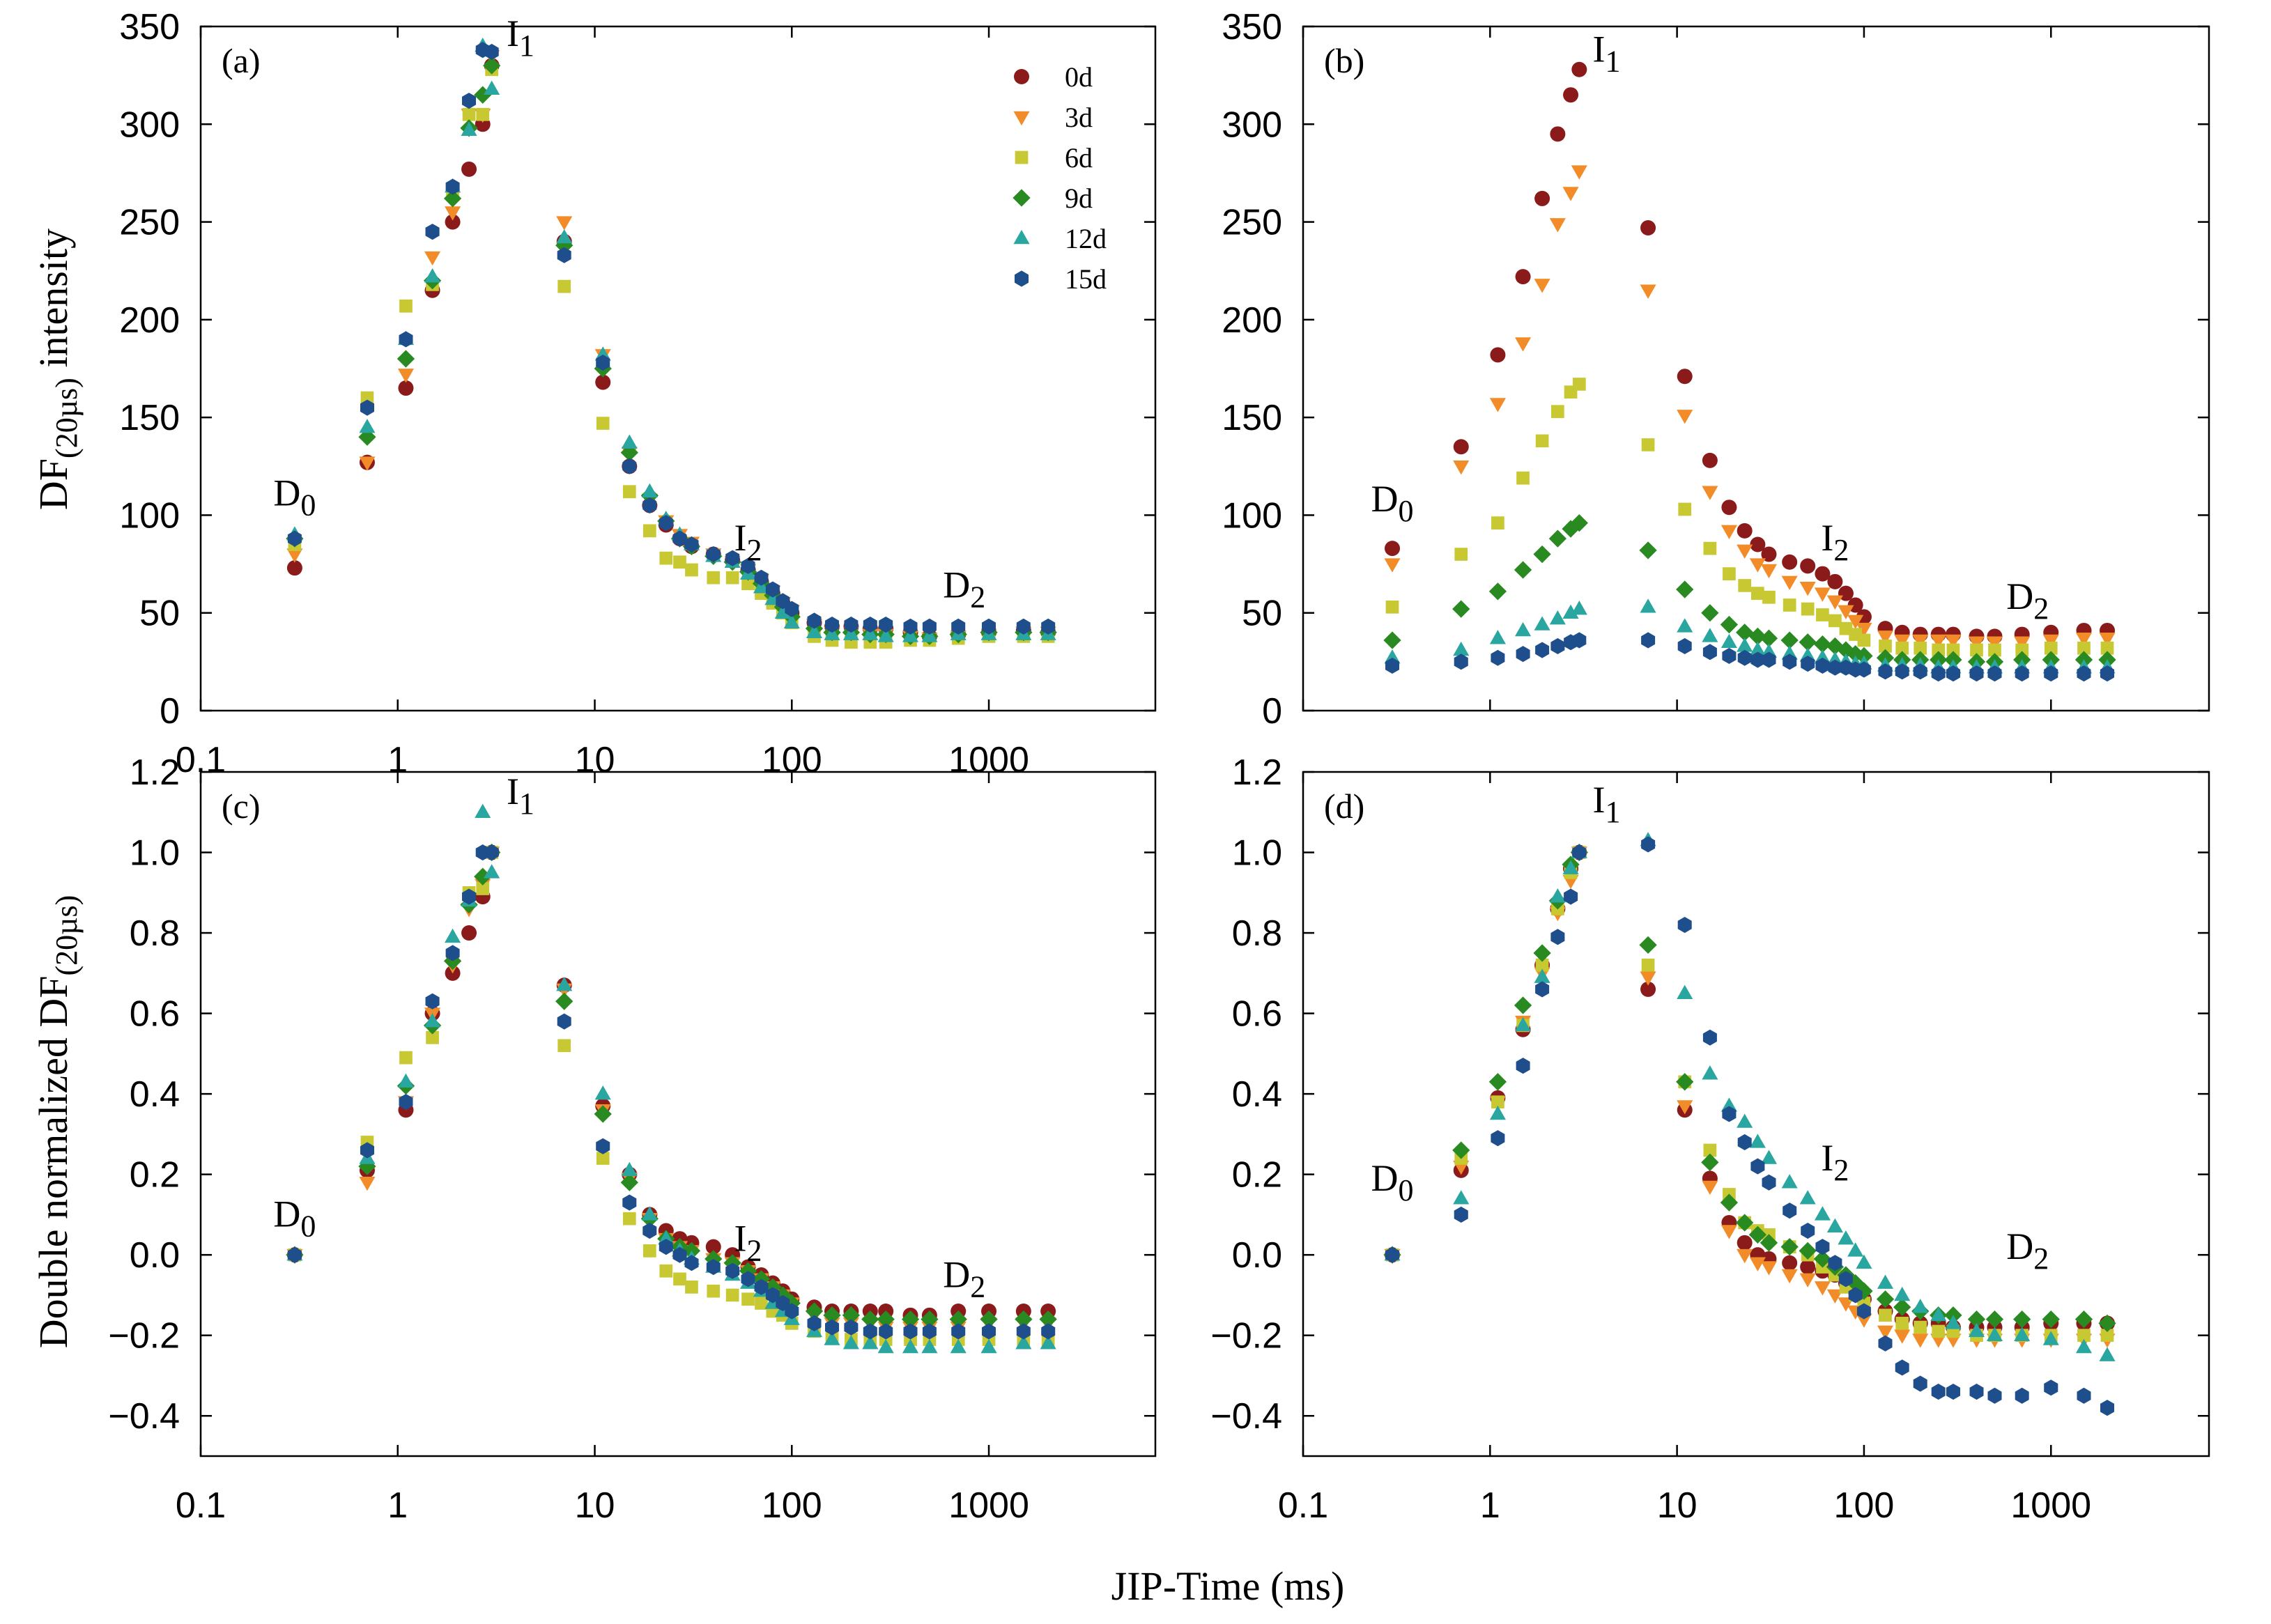 Image resolution: width=2271 pixels, height=1624 pixels. Describe the element at coordinates (53, 303) in the screenshot. I see `y-title-top-suffix: intensity` at that location.